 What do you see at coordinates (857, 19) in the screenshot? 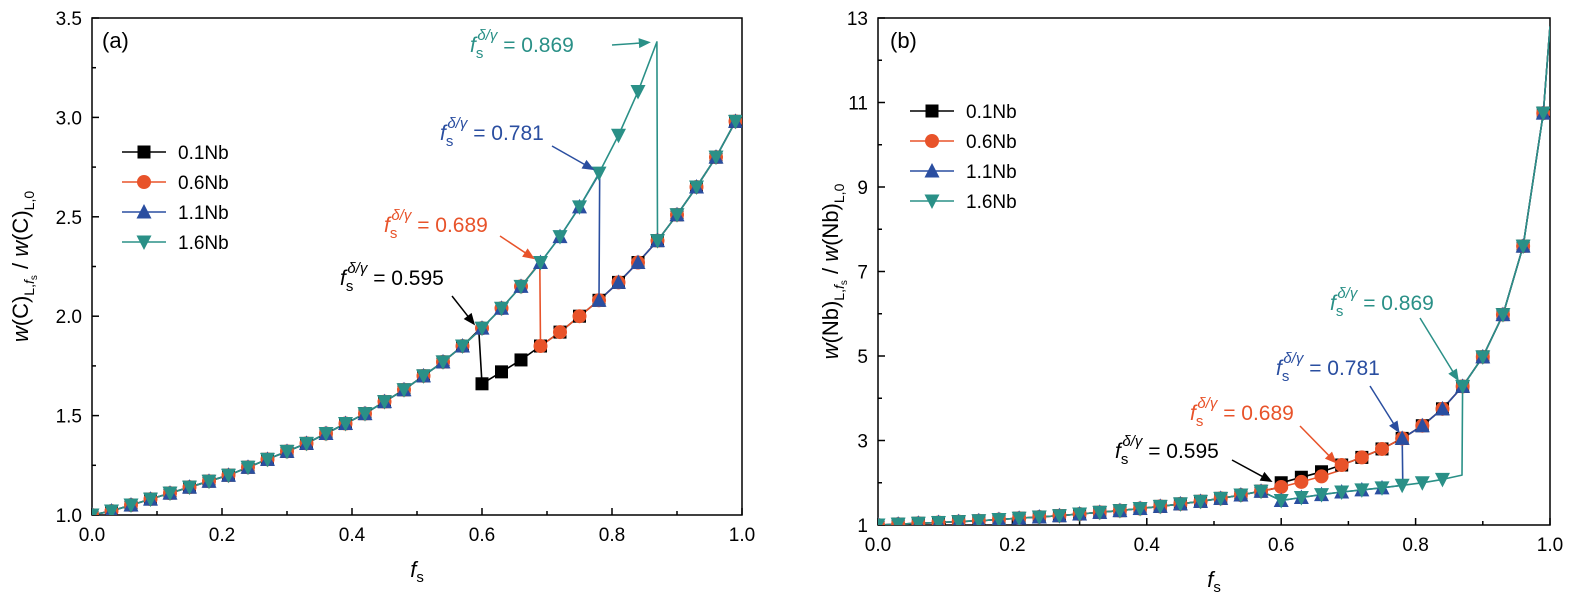
I see `y-tick-label: 13` at bounding box center [857, 19].